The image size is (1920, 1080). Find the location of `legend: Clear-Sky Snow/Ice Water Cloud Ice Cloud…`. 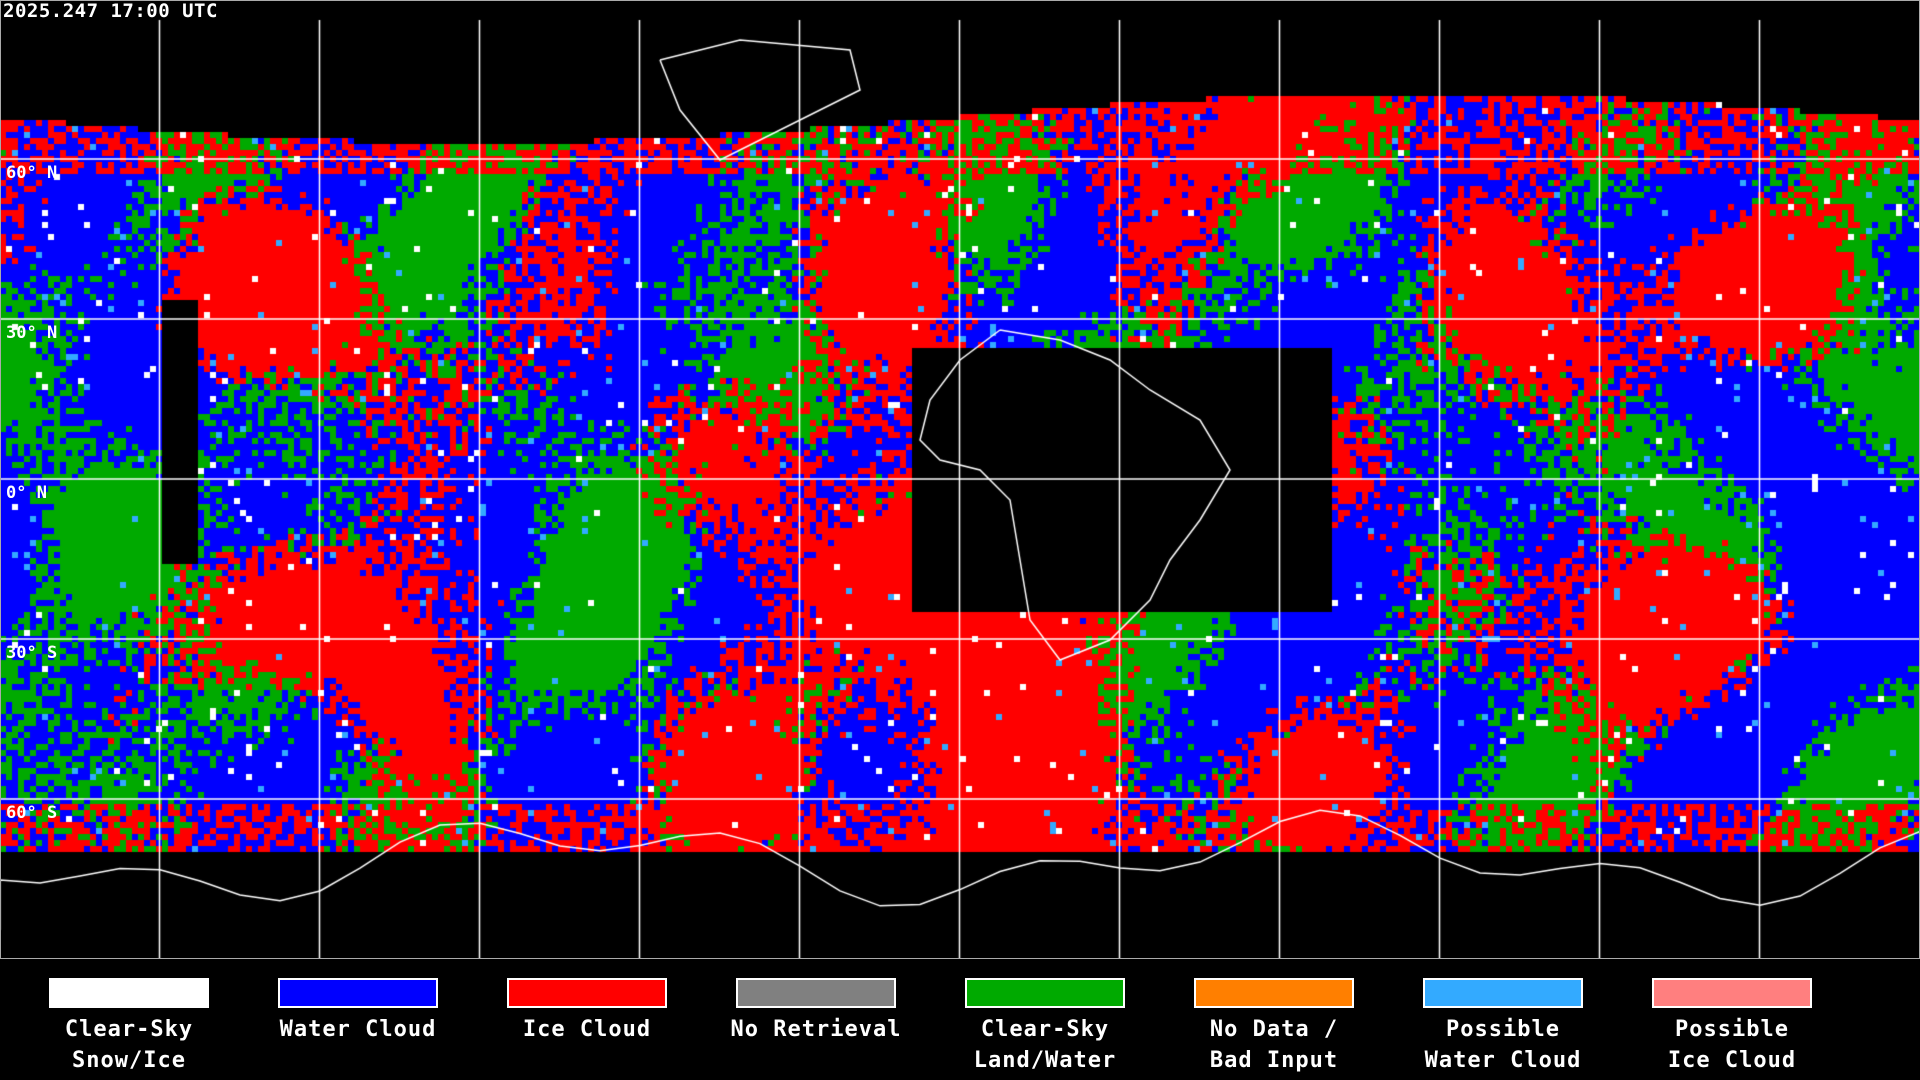

legend: Clear-Sky Snow/Ice Water Cloud Ice Cloud… is located at coordinates (960, 1020).